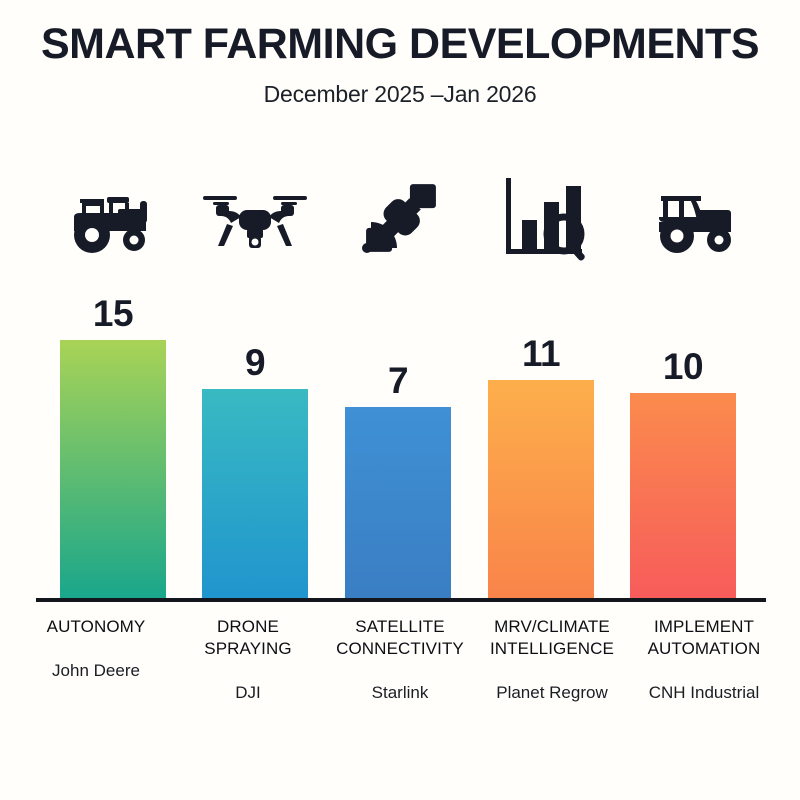 The height and width of the screenshot is (800, 800). What do you see at coordinates (552, 659) in the screenshot?
I see `label-cell-mrv-climate-intelligence: MRV/CLIMATE INTELLIGENCE Planet Regrow` at bounding box center [552, 659].